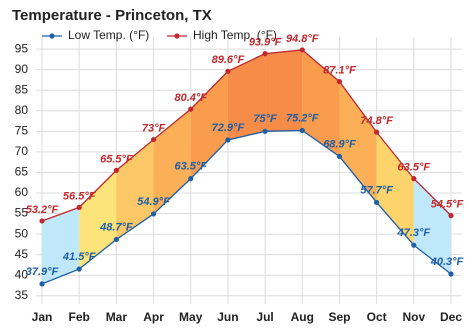 This screenshot has height=331, width=474. What do you see at coordinates (451, 317) in the screenshot?
I see `x-tick-label: Dec` at bounding box center [451, 317].